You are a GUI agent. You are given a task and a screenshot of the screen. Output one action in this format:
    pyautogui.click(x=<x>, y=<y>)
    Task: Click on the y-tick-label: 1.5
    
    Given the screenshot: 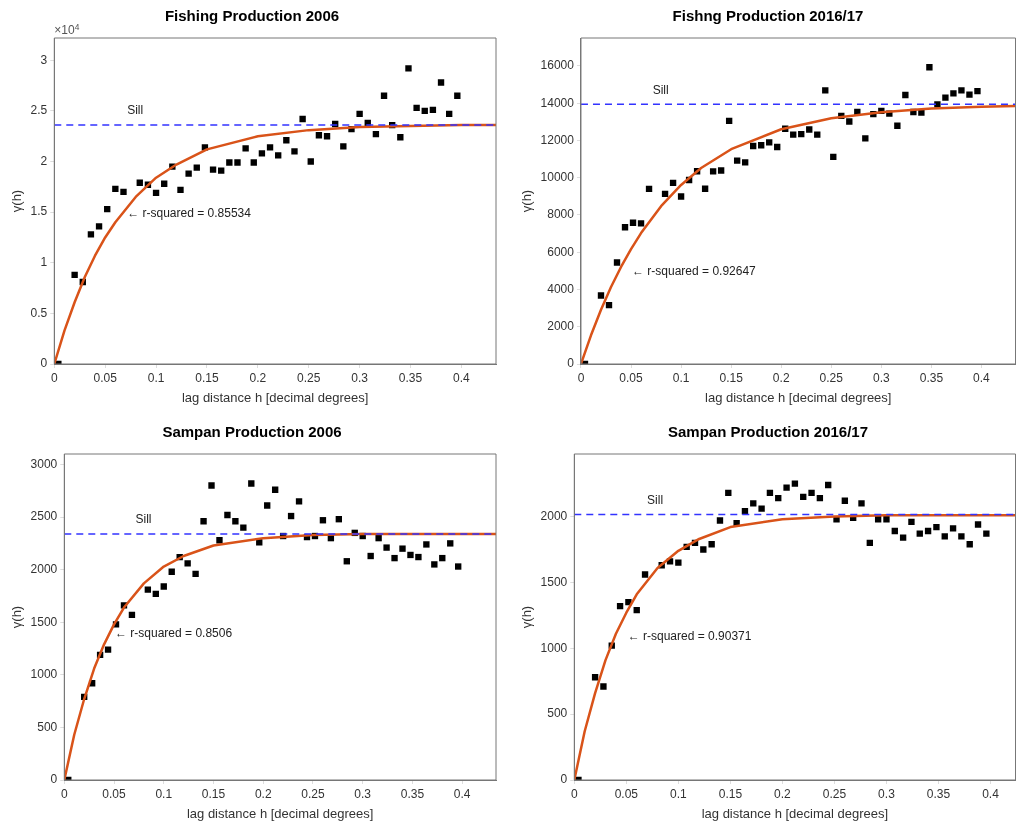 What is the action you would take?
    pyautogui.click(x=39, y=211)
    